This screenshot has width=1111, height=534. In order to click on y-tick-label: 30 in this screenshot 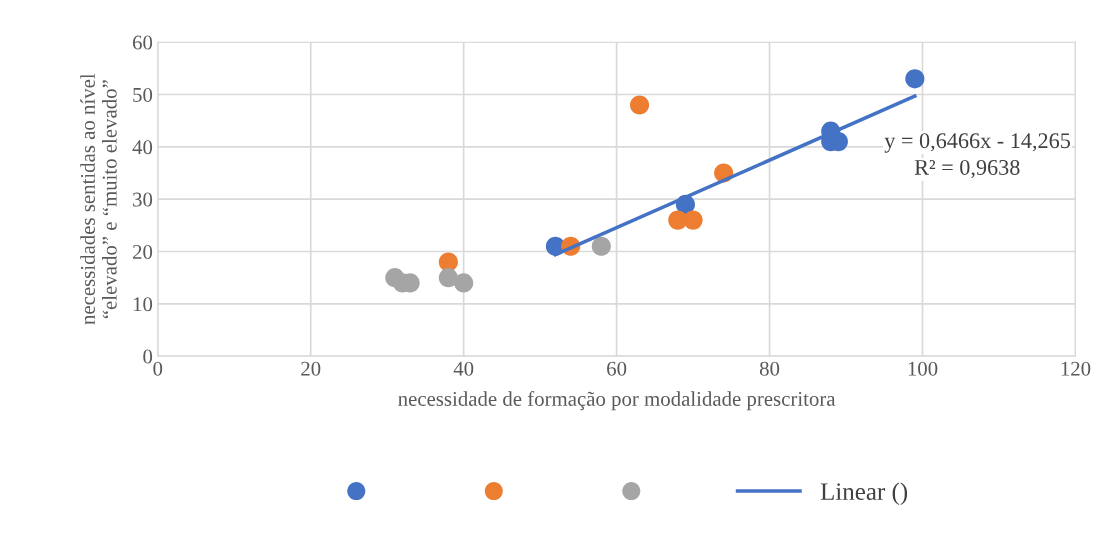, I will do `click(143, 199)`.